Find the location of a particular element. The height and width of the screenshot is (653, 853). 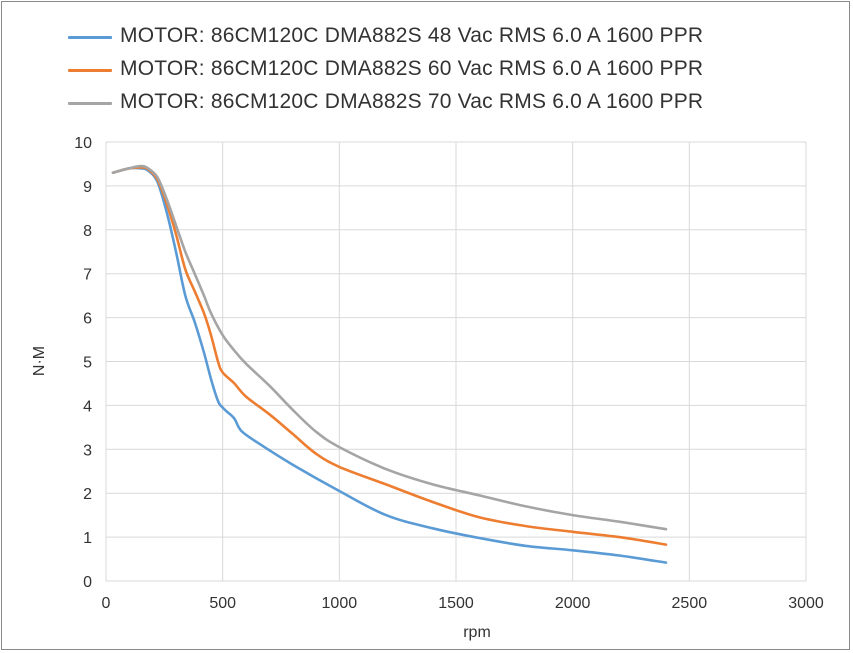

y-tick-labels: 0 1 2 3 4 5 6 7 8 9 10 is located at coordinates (83, 363).